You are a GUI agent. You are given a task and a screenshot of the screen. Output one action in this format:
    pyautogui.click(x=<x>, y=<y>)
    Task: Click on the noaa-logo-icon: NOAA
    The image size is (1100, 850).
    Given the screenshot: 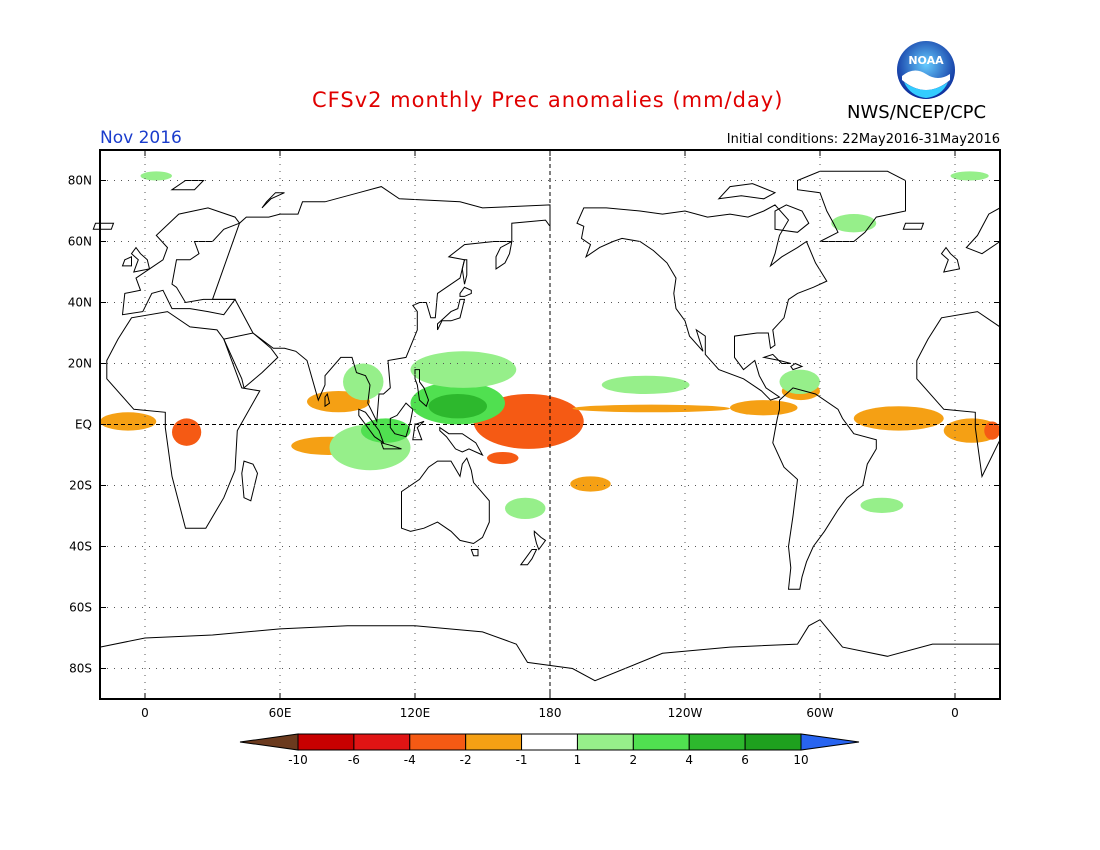 What is the action you would take?
    pyautogui.click(x=926, y=70)
    